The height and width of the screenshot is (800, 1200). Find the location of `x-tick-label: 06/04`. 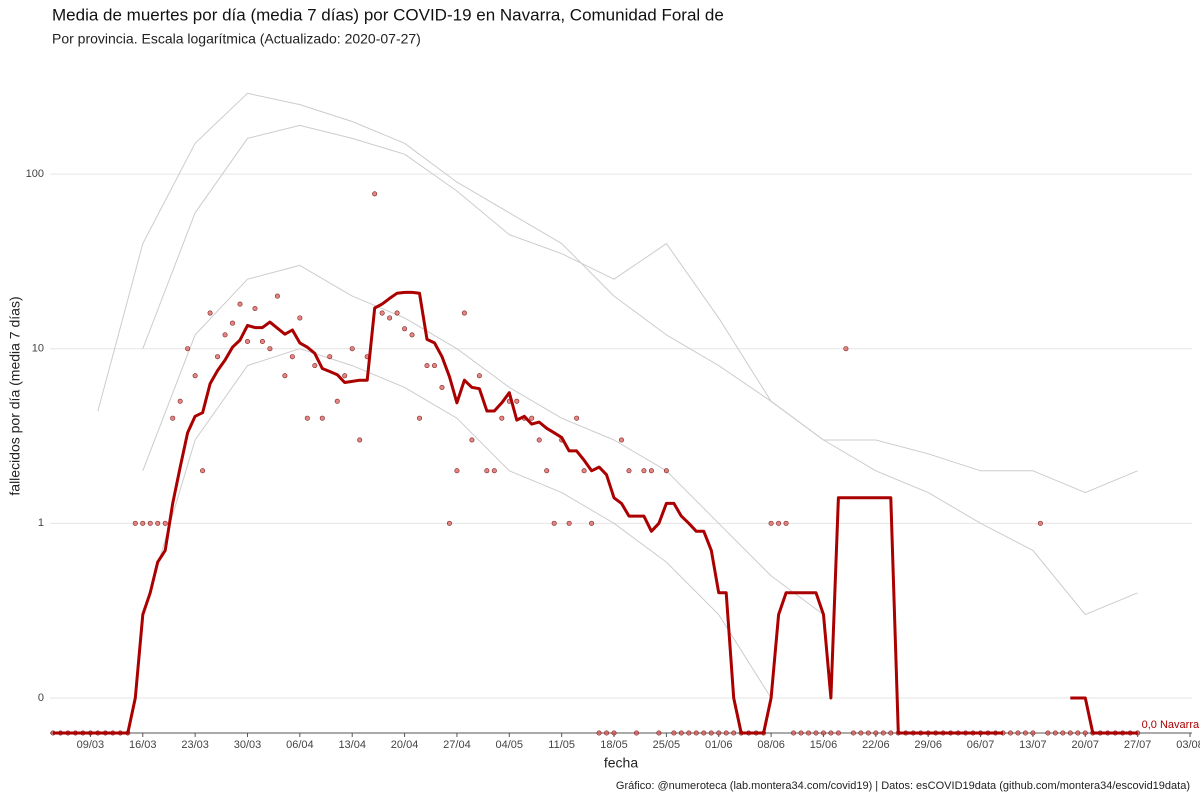

x-tick-label: 06/04 is located at coordinates (300, 745).